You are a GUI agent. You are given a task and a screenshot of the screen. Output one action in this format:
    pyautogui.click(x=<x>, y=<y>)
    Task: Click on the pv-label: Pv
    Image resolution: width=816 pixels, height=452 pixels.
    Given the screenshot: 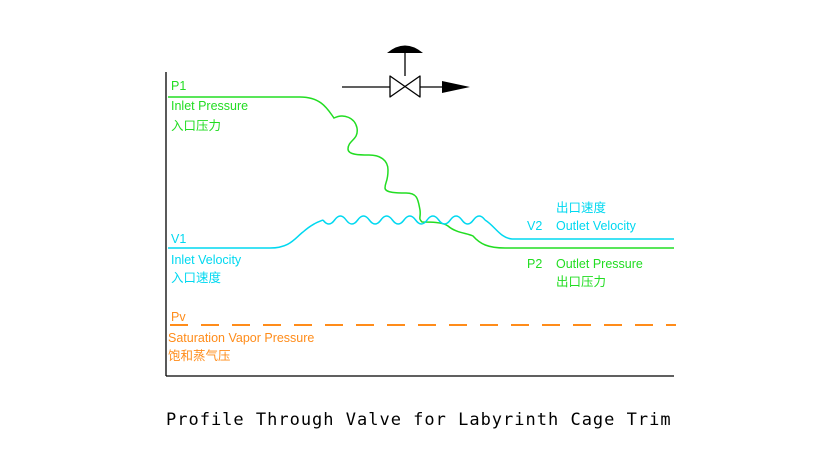 What is the action you would take?
    pyautogui.click(x=178, y=317)
    